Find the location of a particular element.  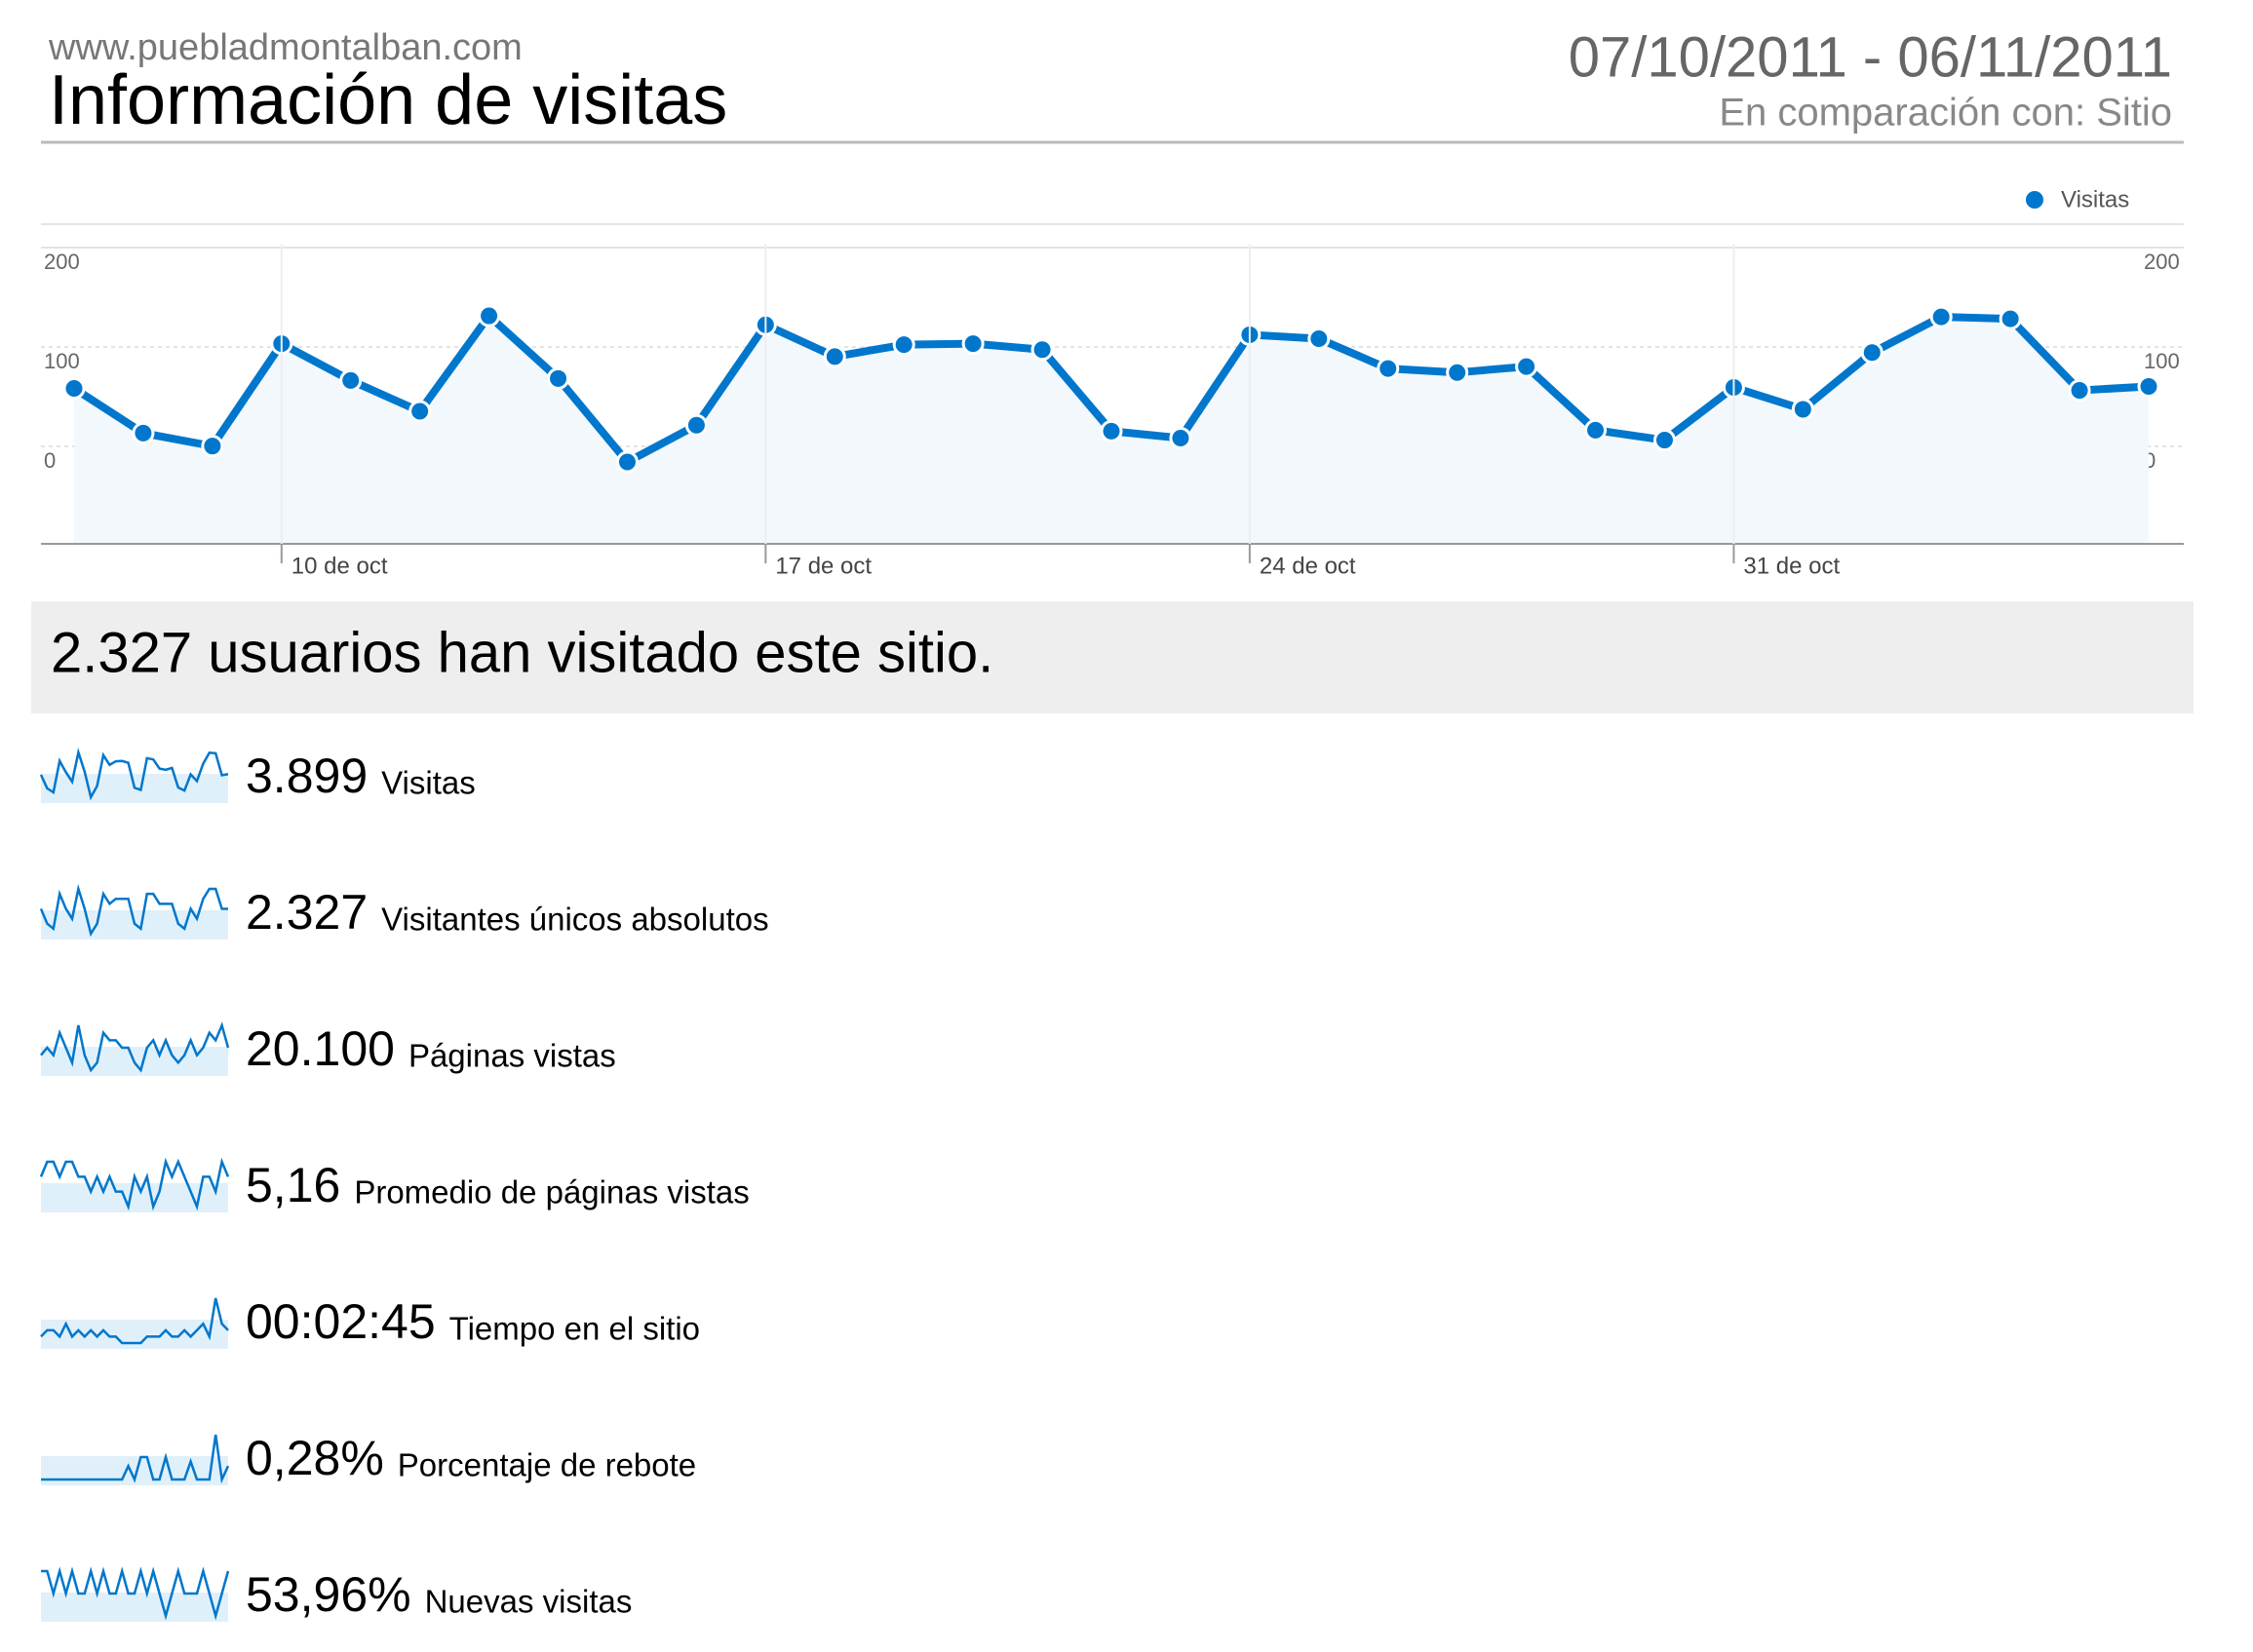

y2-tick-label: 100 is located at coordinates (2162, 361).